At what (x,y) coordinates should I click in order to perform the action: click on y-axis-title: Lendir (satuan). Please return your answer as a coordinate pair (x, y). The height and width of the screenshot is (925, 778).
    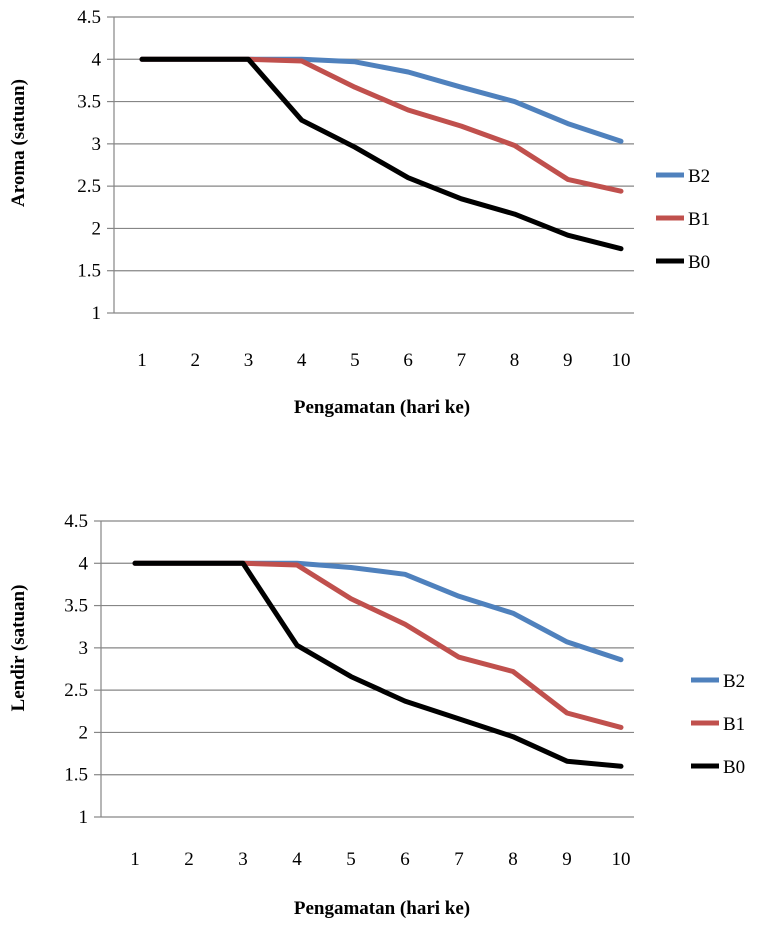
    Looking at the image, I should click on (18, 648).